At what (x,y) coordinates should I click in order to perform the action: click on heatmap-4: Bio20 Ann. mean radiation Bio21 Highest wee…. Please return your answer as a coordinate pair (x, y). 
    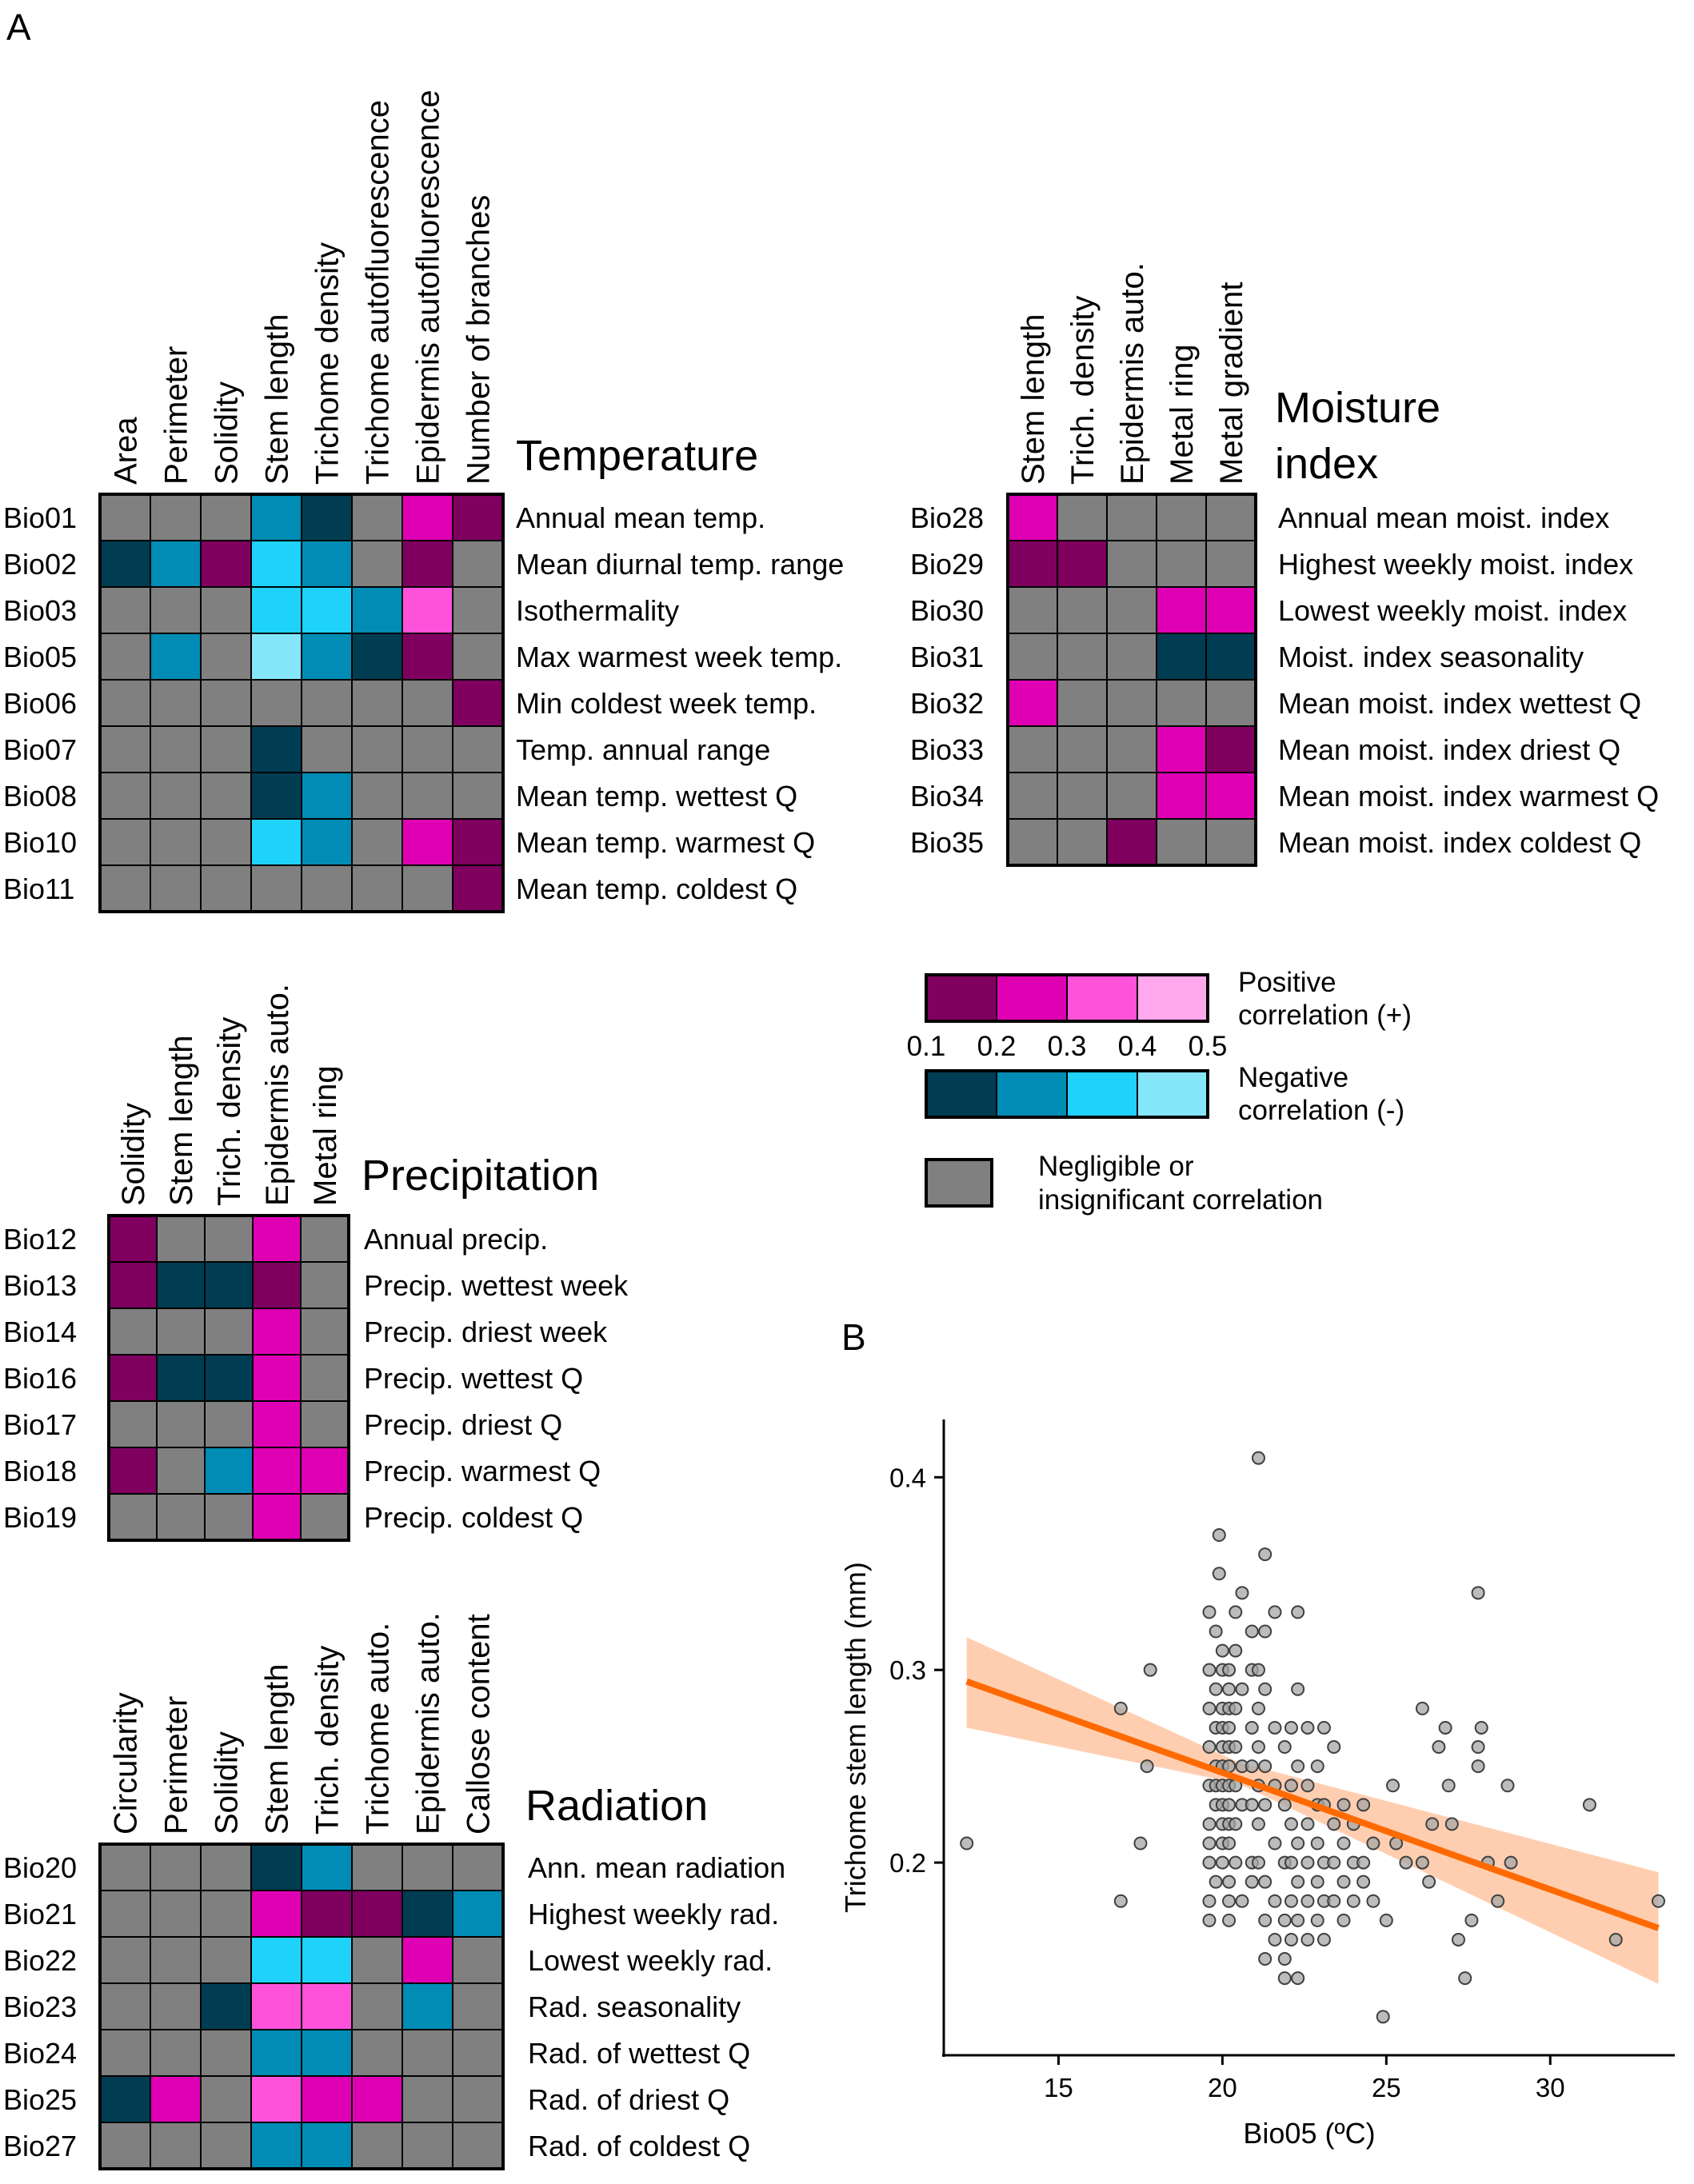
    Looking at the image, I should click on (394, 1891).